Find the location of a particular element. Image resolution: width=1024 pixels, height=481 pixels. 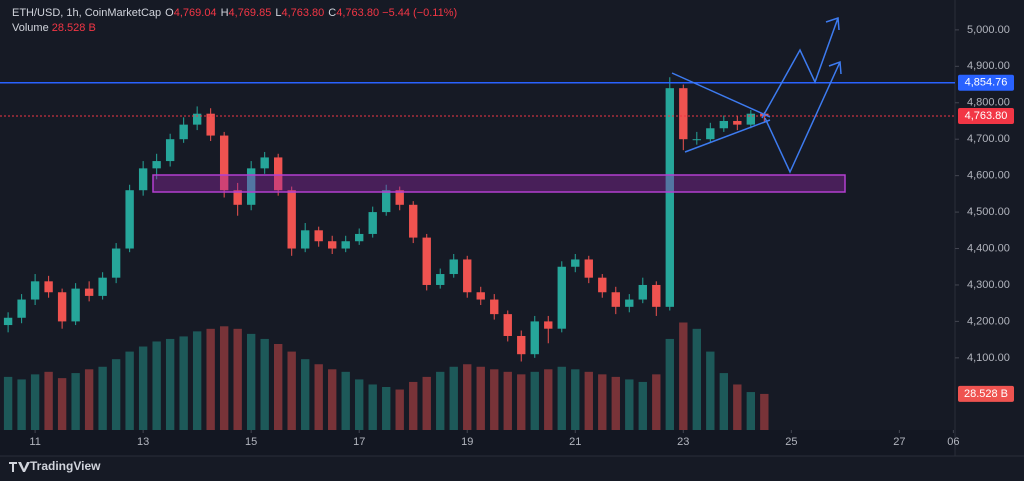

legend-row: Volume 28.528 B is located at coordinates (234, 28).